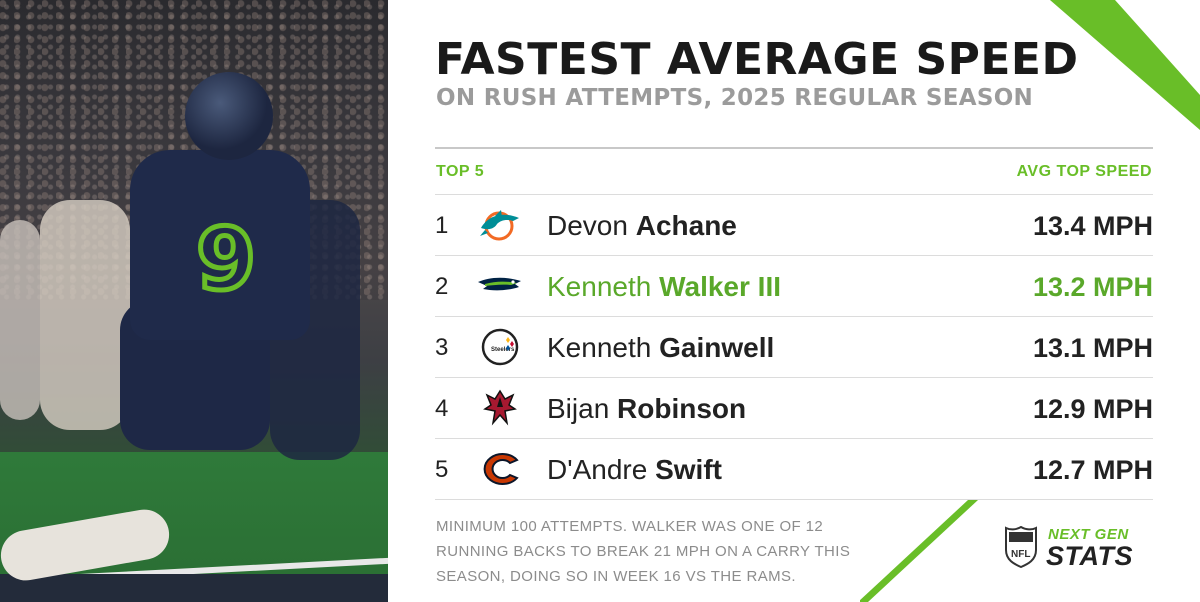 The width and height of the screenshot is (1200, 602). What do you see at coordinates (226, 260) in the screenshot?
I see `jersey-number: 9` at bounding box center [226, 260].